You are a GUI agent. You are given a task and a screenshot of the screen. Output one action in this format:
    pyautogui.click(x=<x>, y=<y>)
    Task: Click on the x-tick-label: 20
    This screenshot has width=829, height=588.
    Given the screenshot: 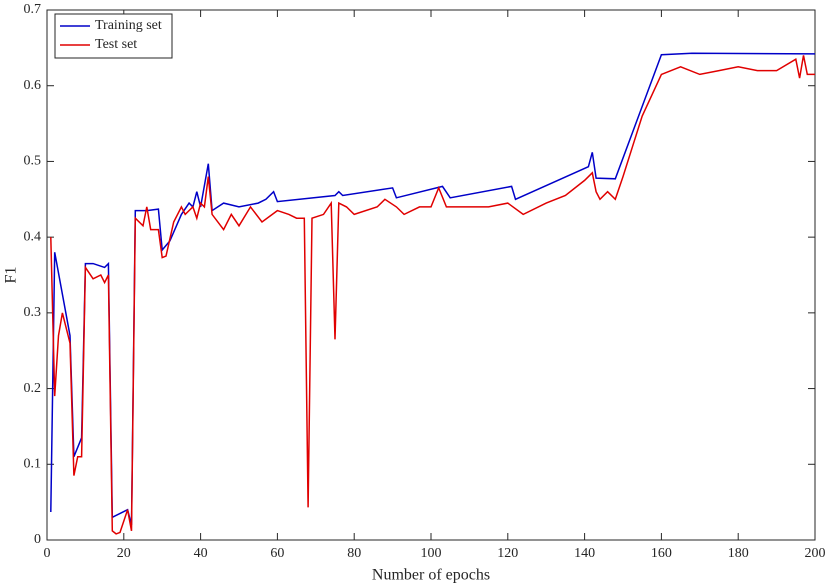 What is the action you would take?
    pyautogui.click(x=124, y=553)
    